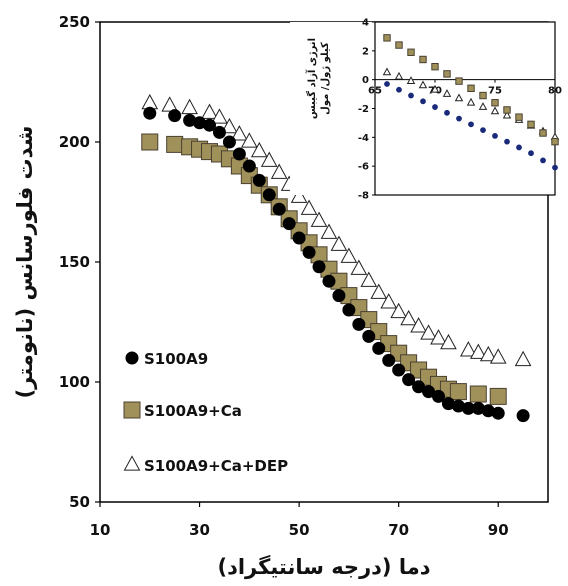 Image resolution: width=568 pixels, height=586 pixels. What do you see at coordinates (365, 23) in the screenshot?
I see `inset-y-tick-label: 4` at bounding box center [365, 23].